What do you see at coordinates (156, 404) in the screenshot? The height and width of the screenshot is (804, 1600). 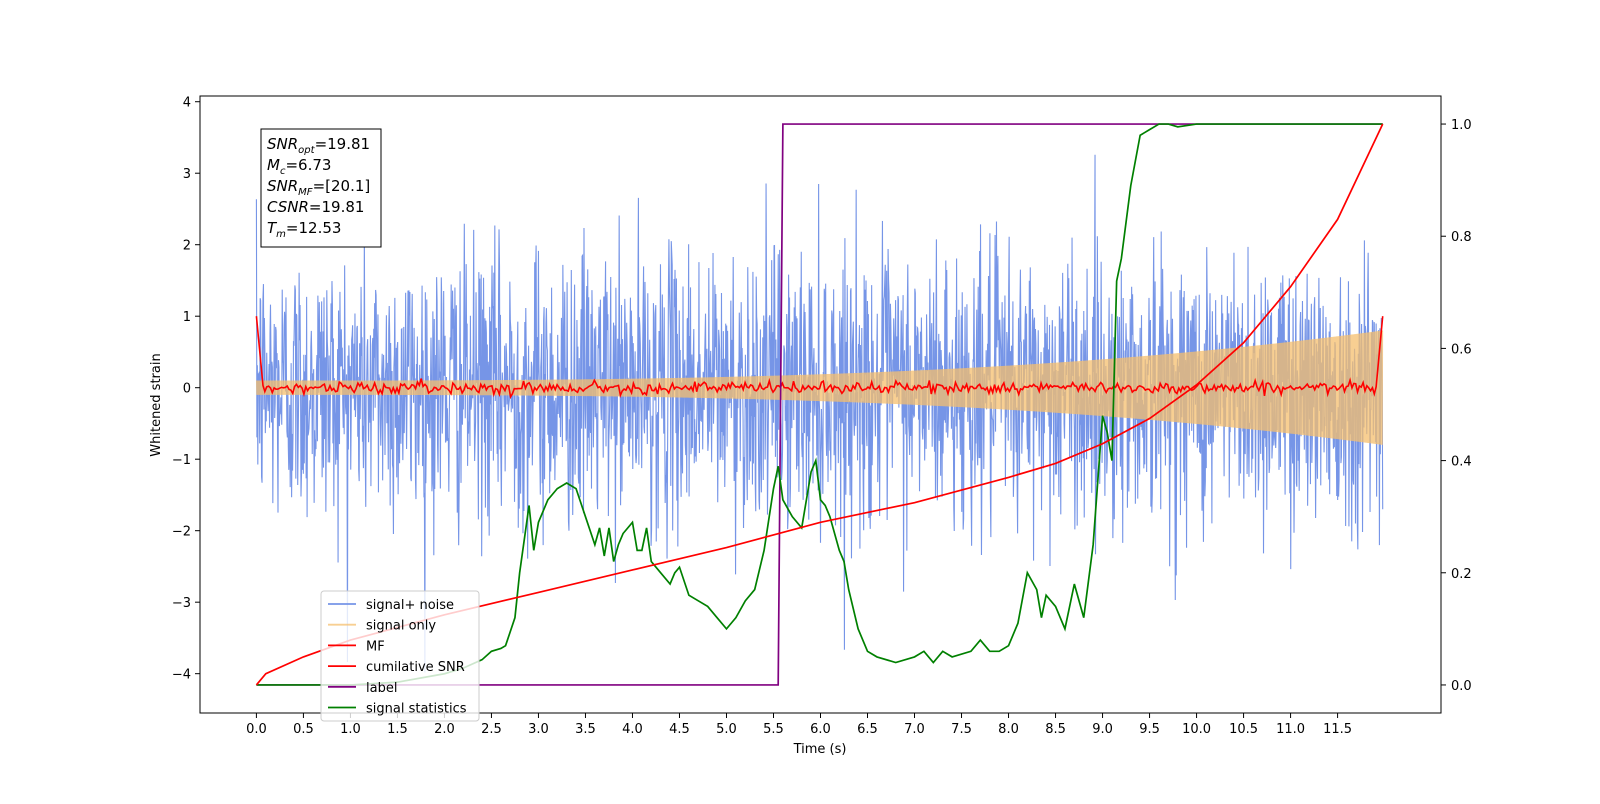 I see `y-axis-label: Whitened strain` at bounding box center [156, 404].